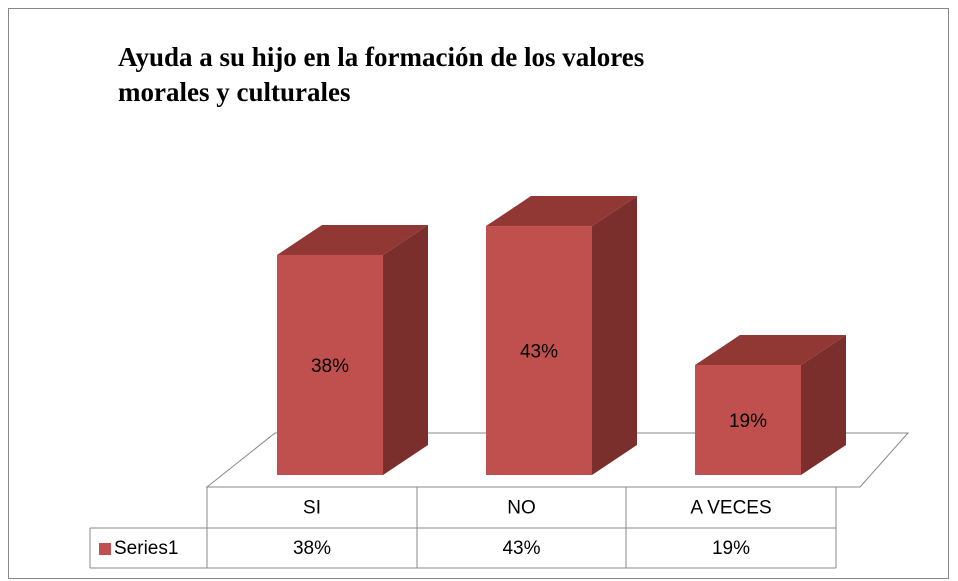  I want to click on data-table-cell: 38%, so click(312, 548).